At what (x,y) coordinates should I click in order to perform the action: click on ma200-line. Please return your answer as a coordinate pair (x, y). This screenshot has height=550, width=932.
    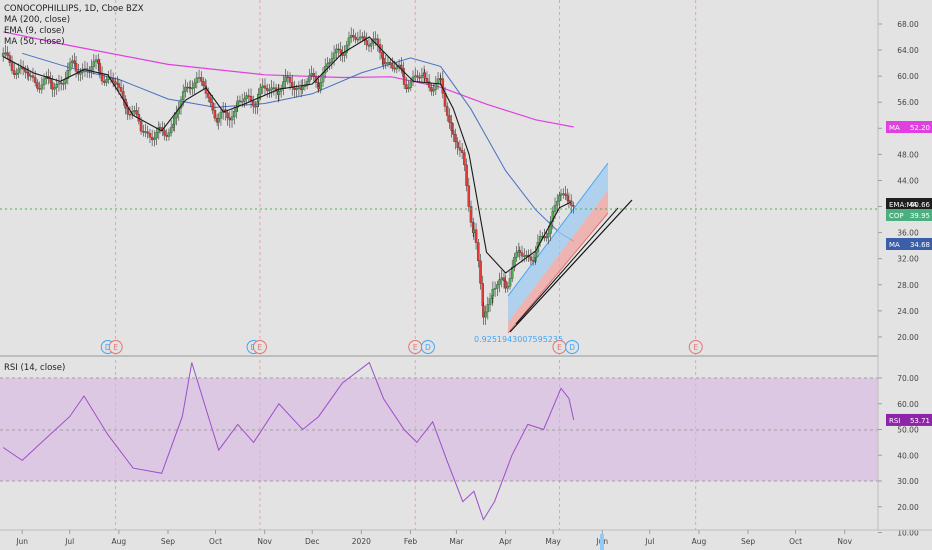
    Looking at the image, I should click on (288, 79).